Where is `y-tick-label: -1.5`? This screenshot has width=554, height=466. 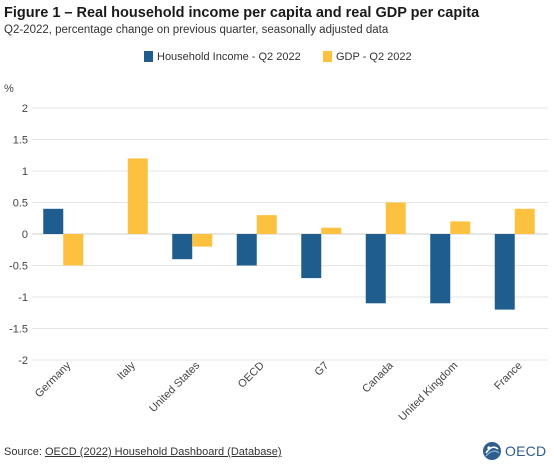 y-tick-label: -1.5 is located at coordinates (18, 330).